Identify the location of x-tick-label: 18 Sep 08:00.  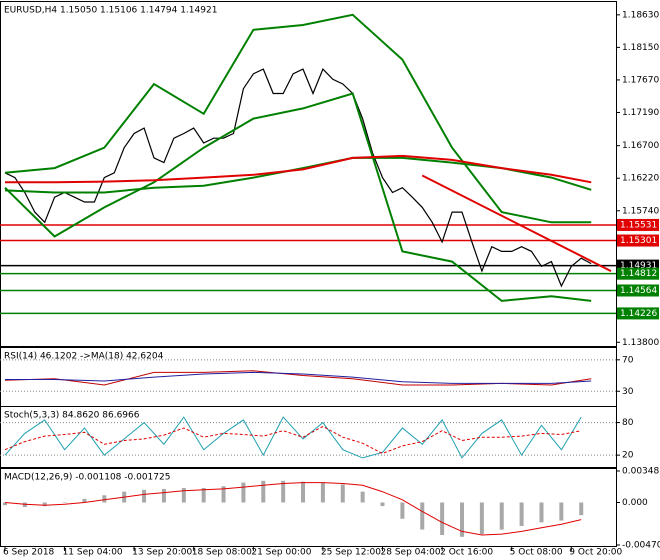
(222, 553).